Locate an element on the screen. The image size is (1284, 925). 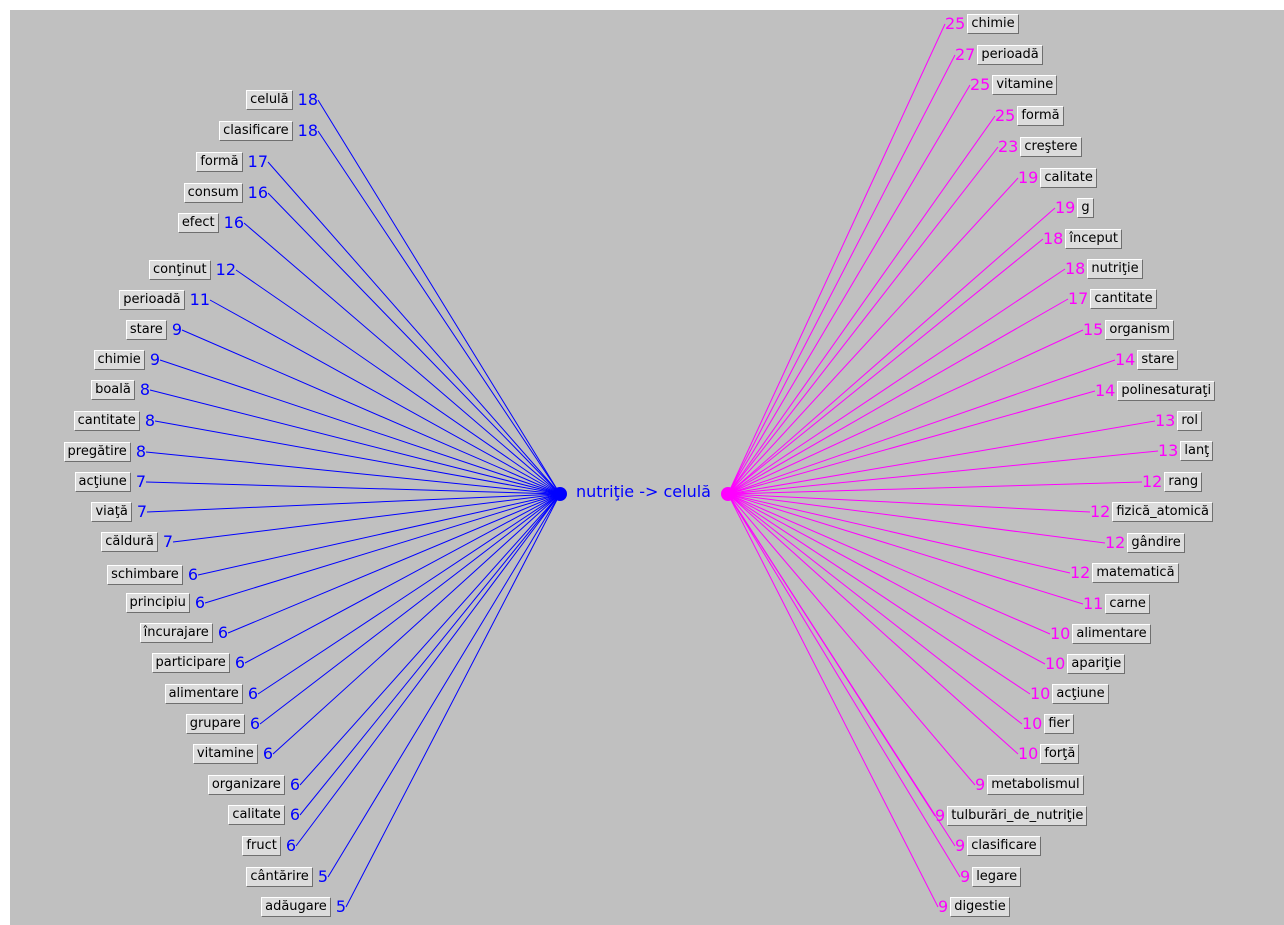
right-word-item: 13 lanţ is located at coordinates (1186, 451).